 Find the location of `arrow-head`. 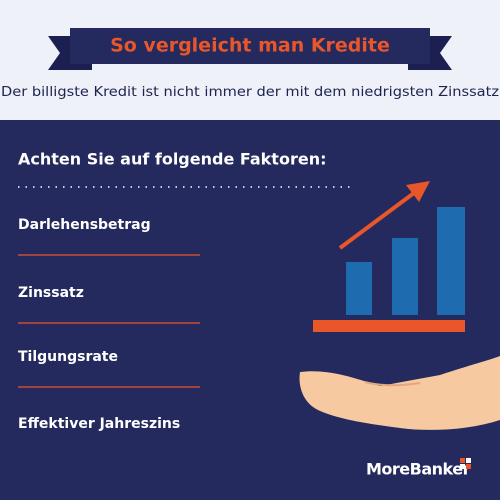

arrow-head is located at coordinates (418, 191).